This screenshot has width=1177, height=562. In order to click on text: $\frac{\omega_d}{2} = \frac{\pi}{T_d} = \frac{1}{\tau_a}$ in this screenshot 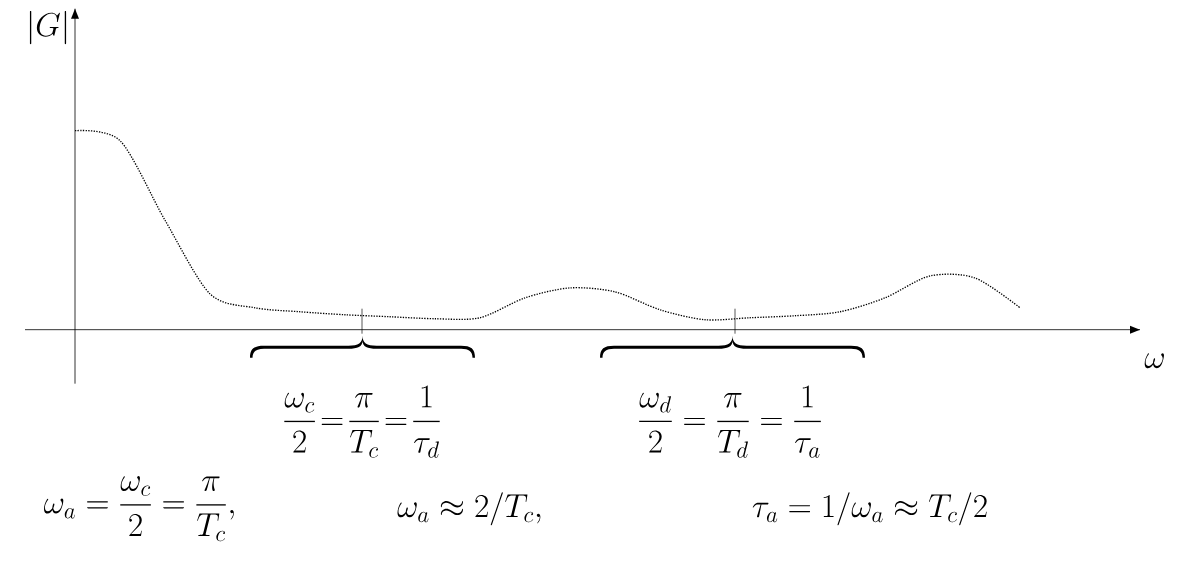, I will do `click(730, 421)`.